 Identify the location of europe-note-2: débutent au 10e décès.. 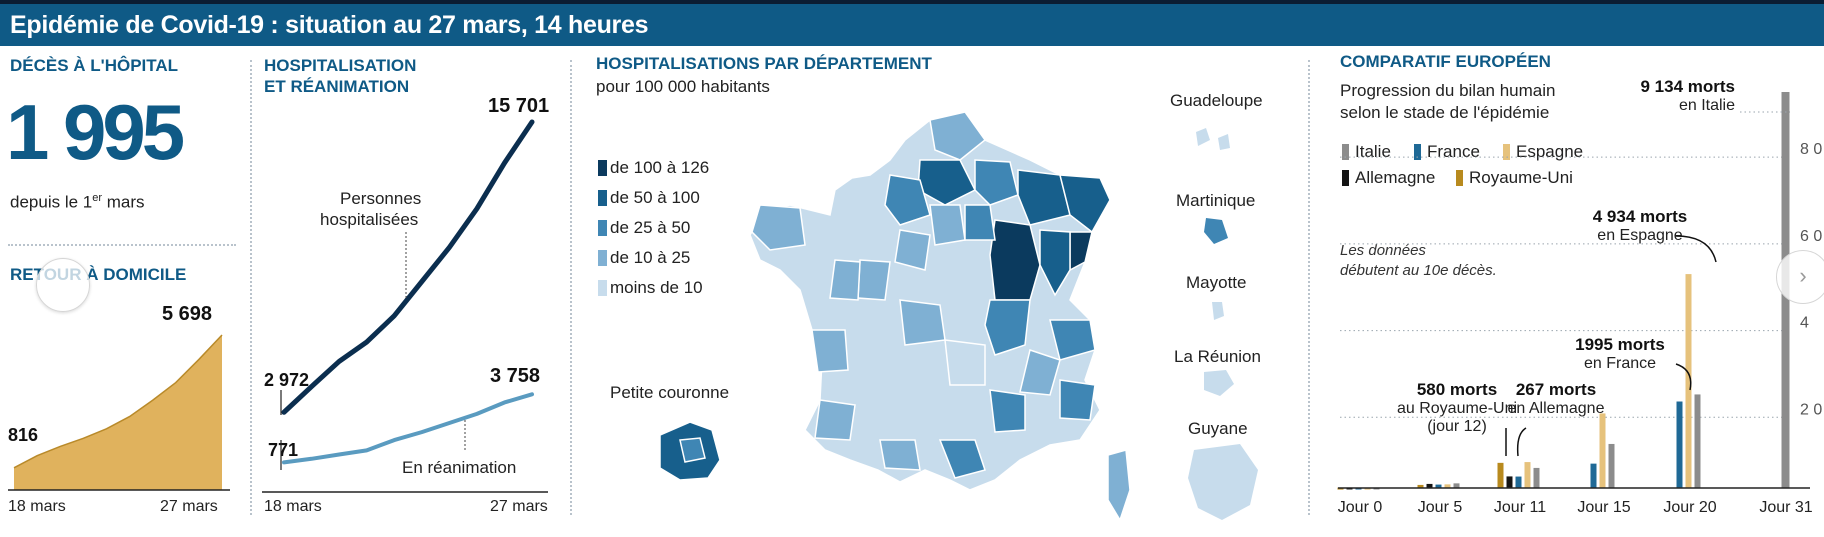
(1418, 270).